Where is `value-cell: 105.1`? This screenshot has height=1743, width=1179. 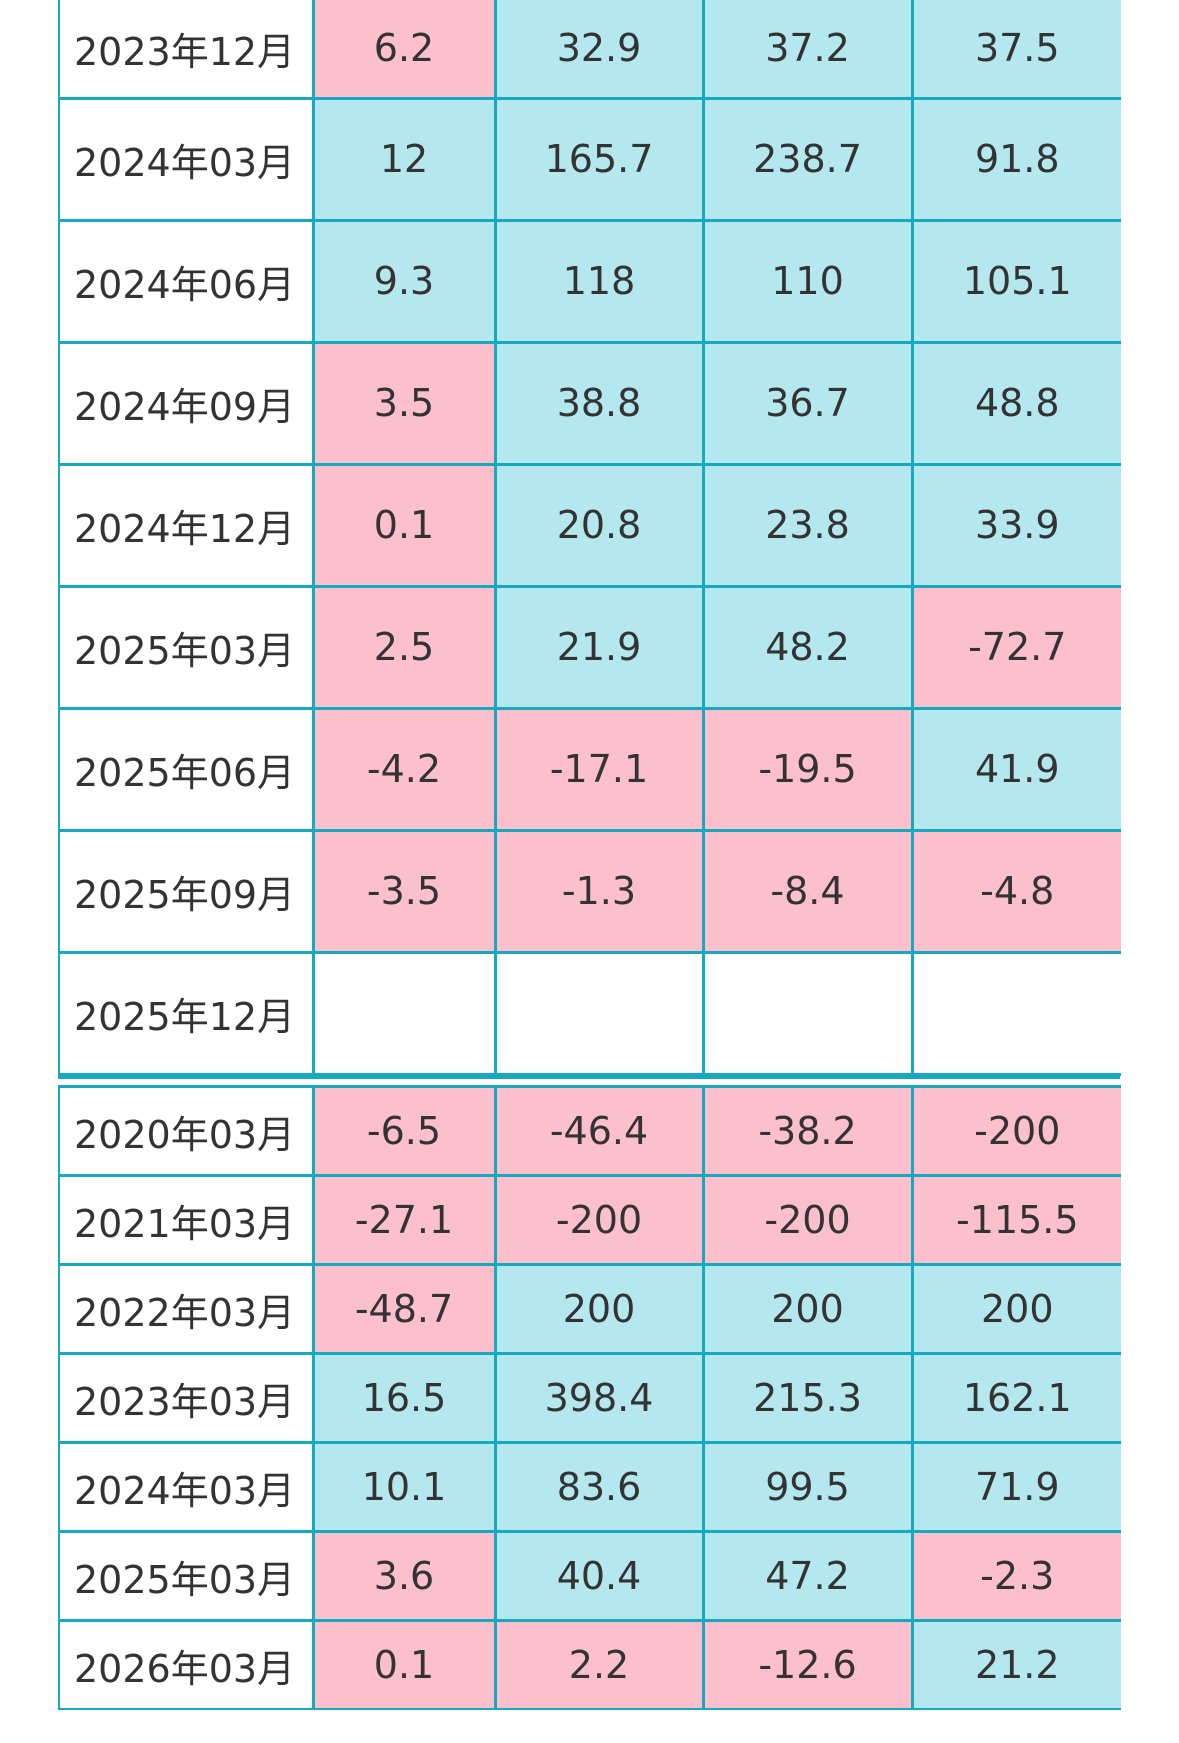
value-cell: 105.1 is located at coordinates (1015, 281).